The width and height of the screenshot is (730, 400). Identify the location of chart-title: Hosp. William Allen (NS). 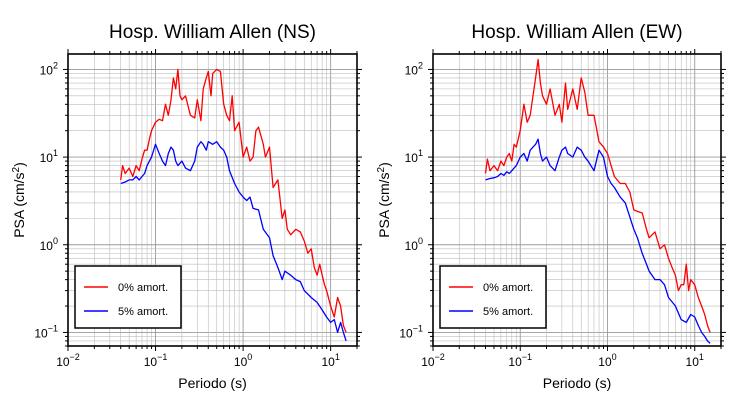
(212, 32).